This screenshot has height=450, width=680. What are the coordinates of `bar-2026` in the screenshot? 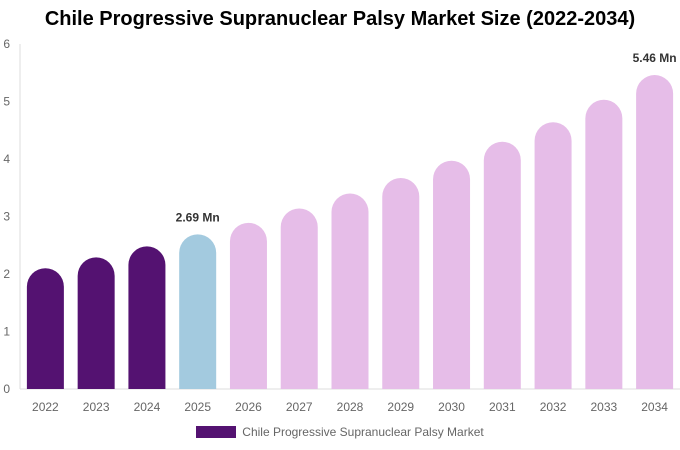 It's located at (248, 305).